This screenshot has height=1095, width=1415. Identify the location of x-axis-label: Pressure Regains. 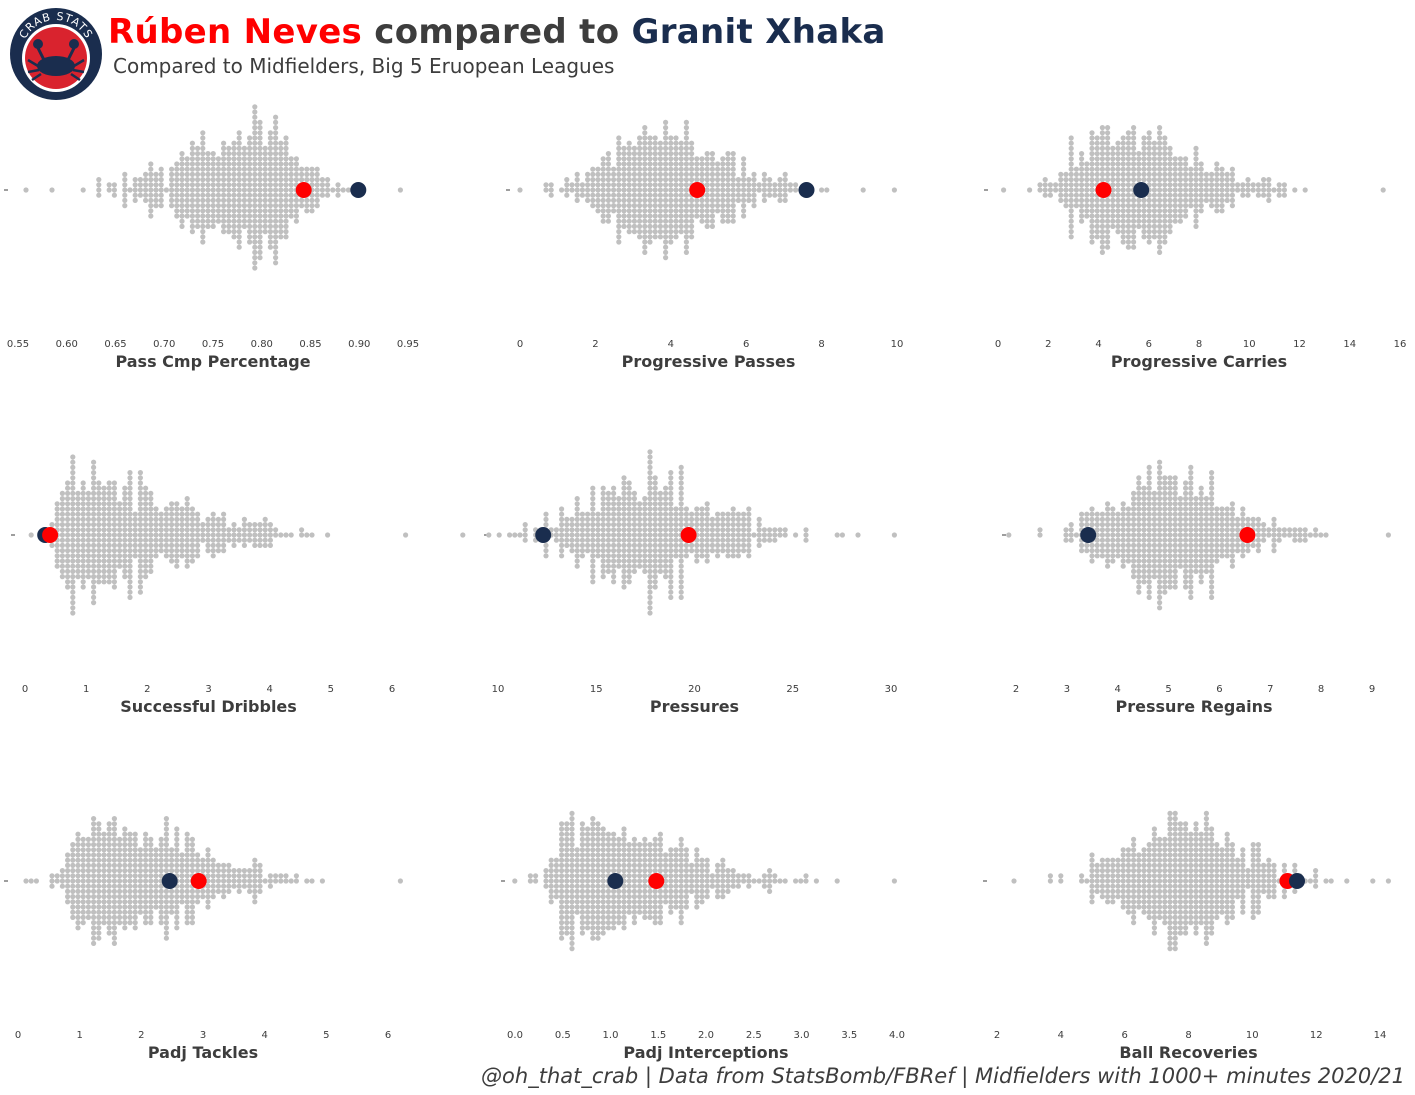
(1193, 706).